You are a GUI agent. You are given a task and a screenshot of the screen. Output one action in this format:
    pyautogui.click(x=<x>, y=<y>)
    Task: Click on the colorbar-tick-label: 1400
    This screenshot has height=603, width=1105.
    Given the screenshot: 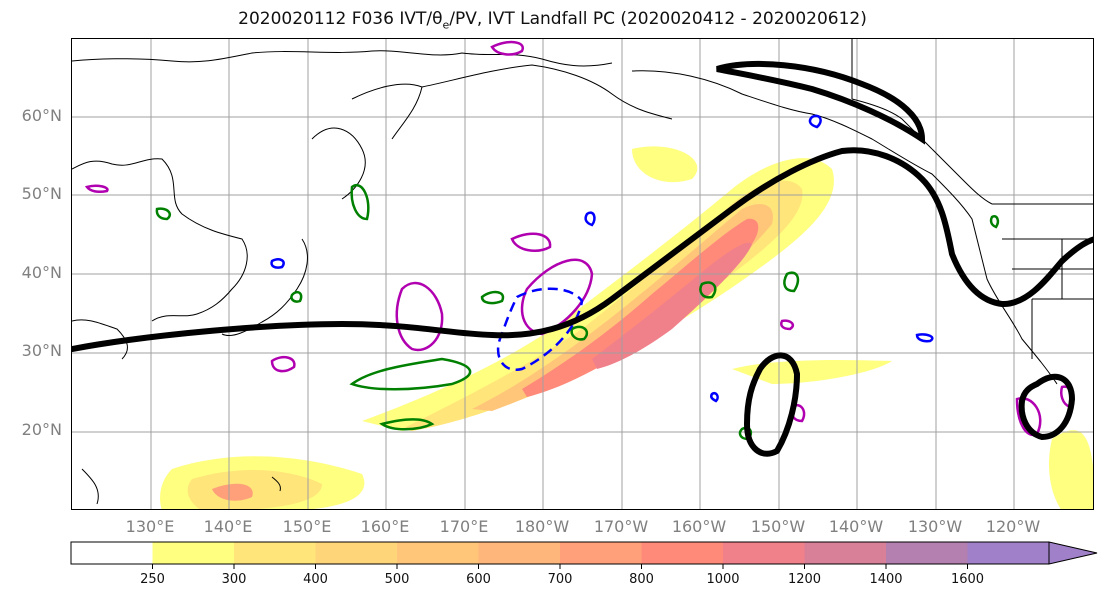 What is the action you would take?
    pyautogui.click(x=886, y=579)
    